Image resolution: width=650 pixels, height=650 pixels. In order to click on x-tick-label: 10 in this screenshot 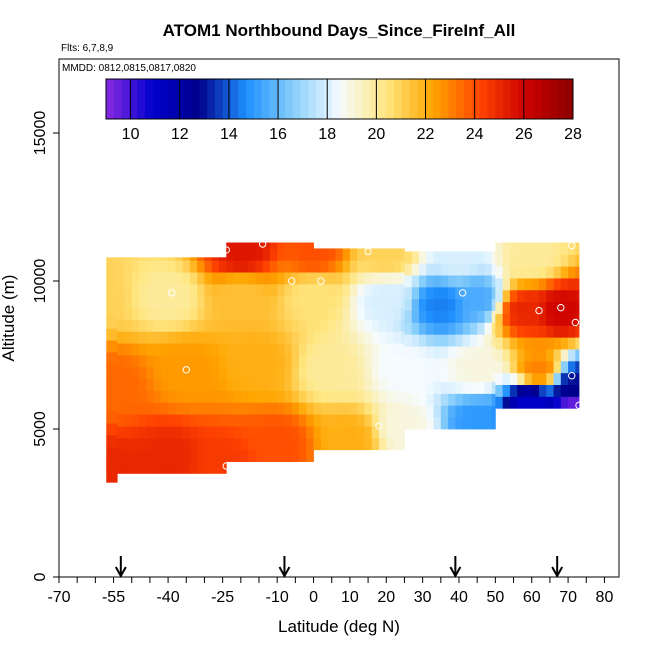, I will do `click(350, 597)`.